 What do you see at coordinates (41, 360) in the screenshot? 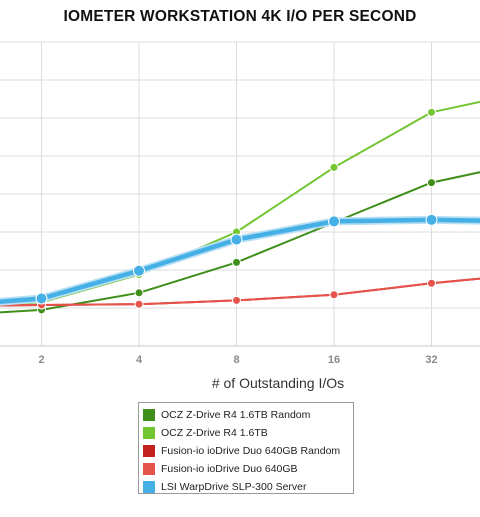
I see `x-tick-label: 2` at bounding box center [41, 360].